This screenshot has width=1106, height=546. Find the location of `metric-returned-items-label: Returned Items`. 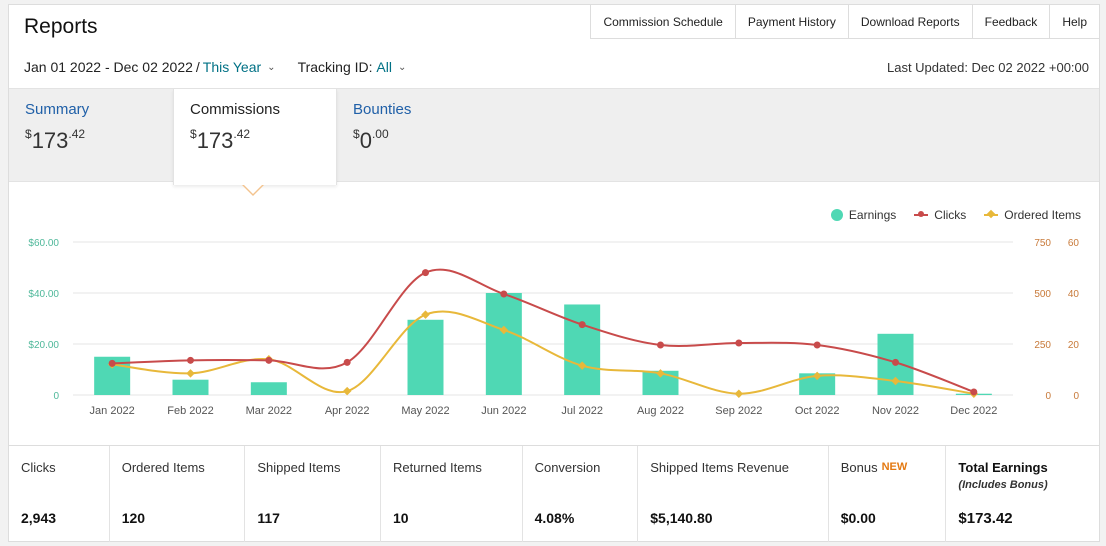

metric-returned-items-label: Returned Items is located at coordinates (437, 467).